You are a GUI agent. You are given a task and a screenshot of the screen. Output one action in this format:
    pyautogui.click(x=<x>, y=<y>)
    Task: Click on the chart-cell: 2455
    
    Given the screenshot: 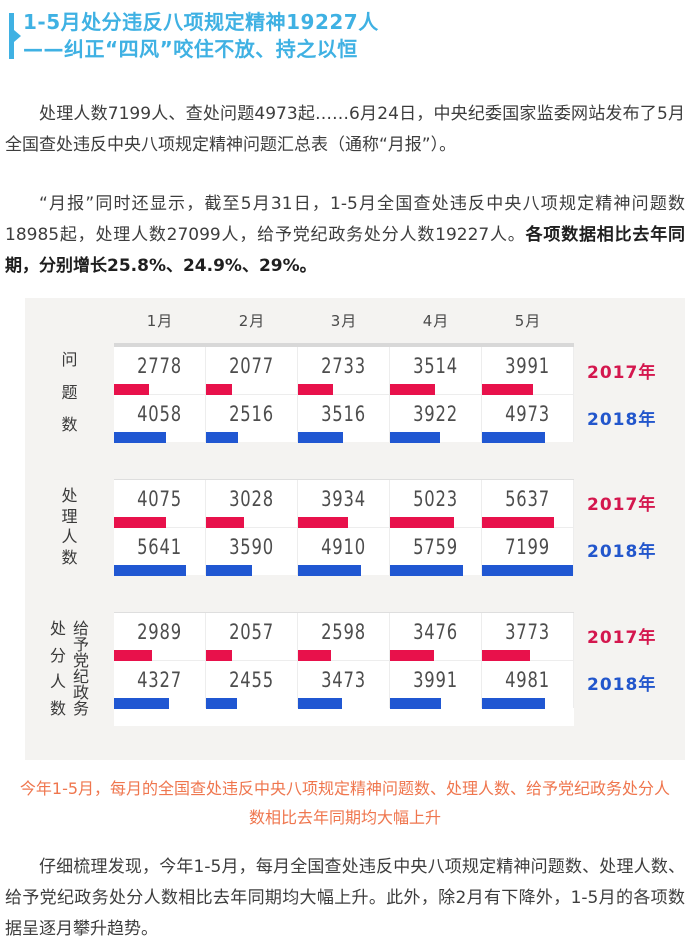 What is the action you would take?
    pyautogui.click(x=252, y=685)
    